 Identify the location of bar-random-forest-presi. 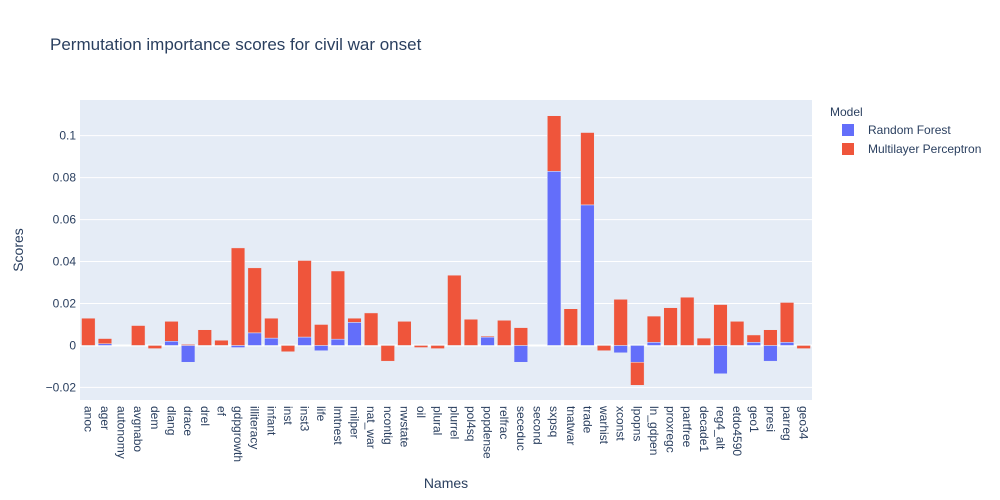
(770, 353).